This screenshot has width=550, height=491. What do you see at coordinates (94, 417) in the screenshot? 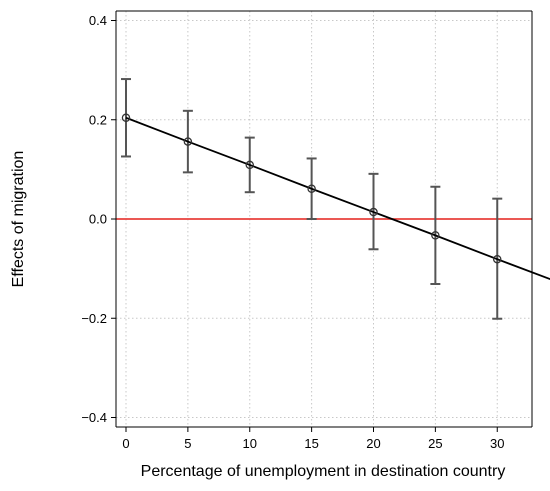
I see `y-tick-label: −0.4` at bounding box center [94, 417].